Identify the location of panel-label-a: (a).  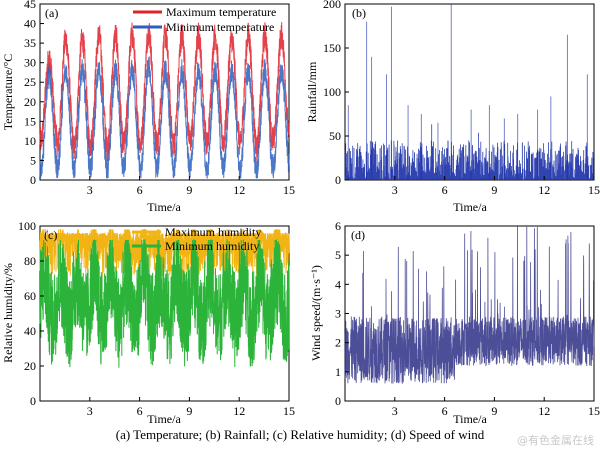
(51, 13).